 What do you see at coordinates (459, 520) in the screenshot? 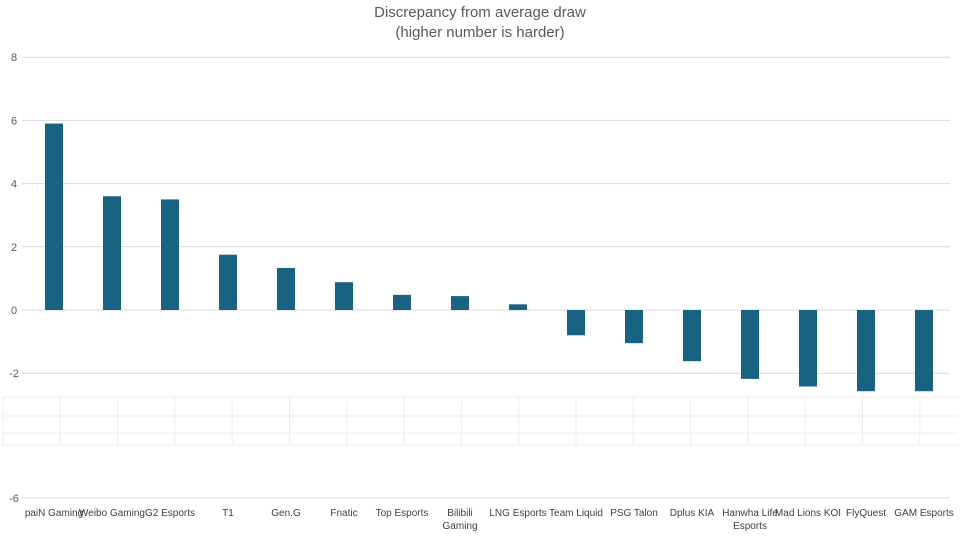
I see `category-label: Bilibili Gaming` at bounding box center [459, 520].